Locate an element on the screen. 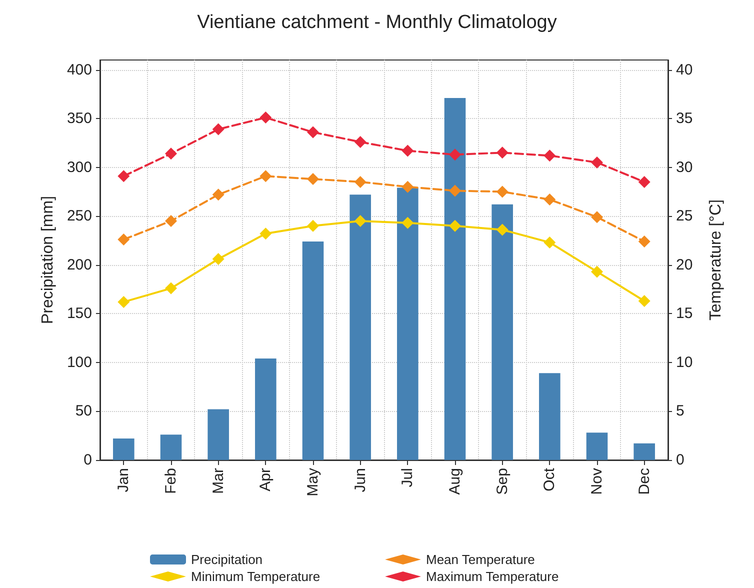 This screenshot has width=754, height=588. legend-label: Precipitation is located at coordinates (227, 559).